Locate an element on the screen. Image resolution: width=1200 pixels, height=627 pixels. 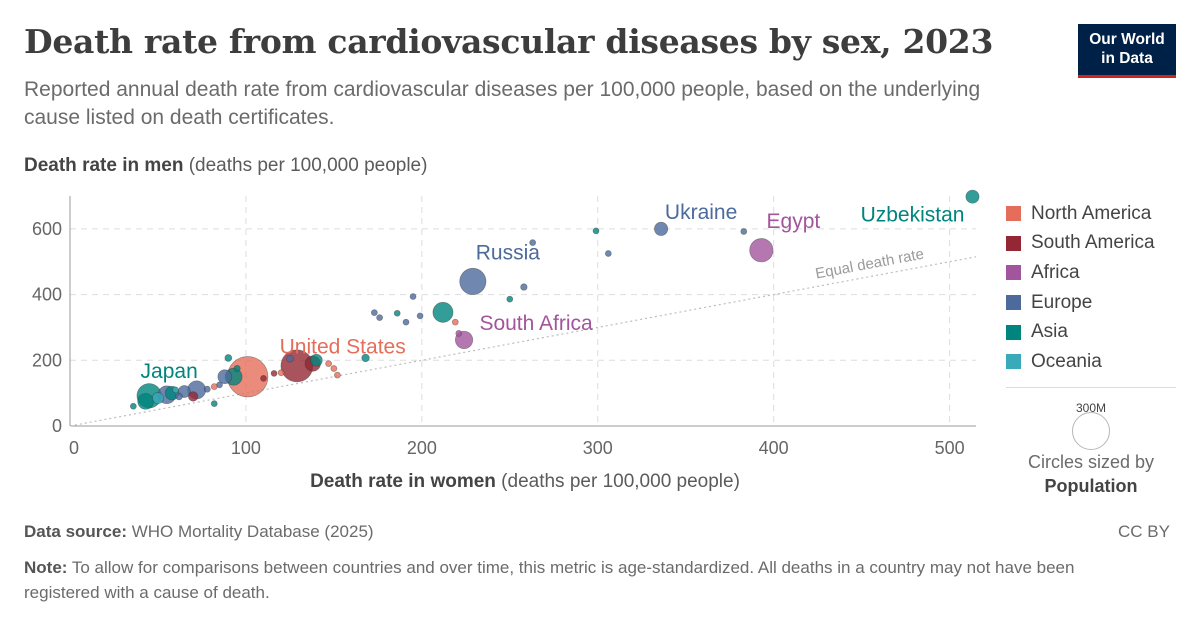
owid-logo: Our World in Data is located at coordinates (1127, 51).